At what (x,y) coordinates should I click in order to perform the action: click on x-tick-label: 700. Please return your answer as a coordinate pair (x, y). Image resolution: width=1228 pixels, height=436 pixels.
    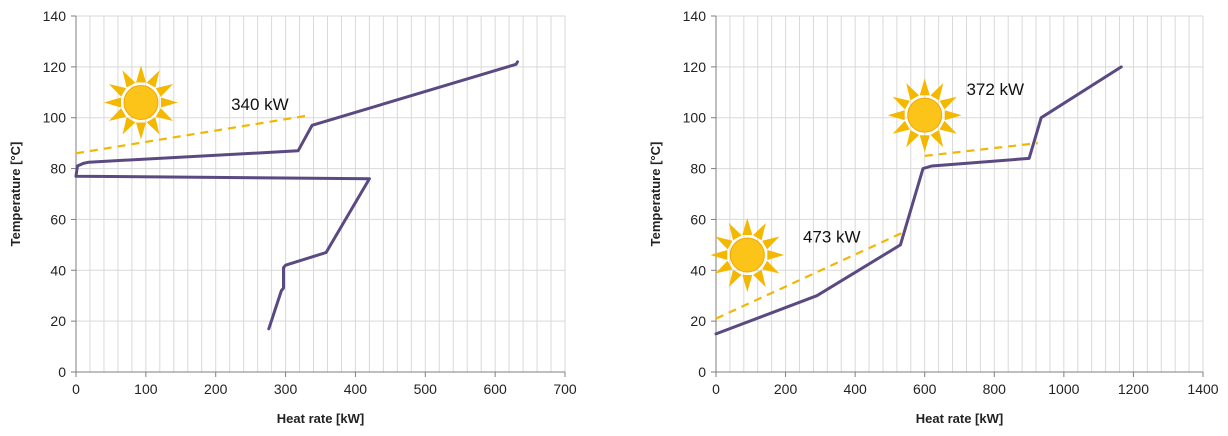
    Looking at the image, I should click on (565, 389).